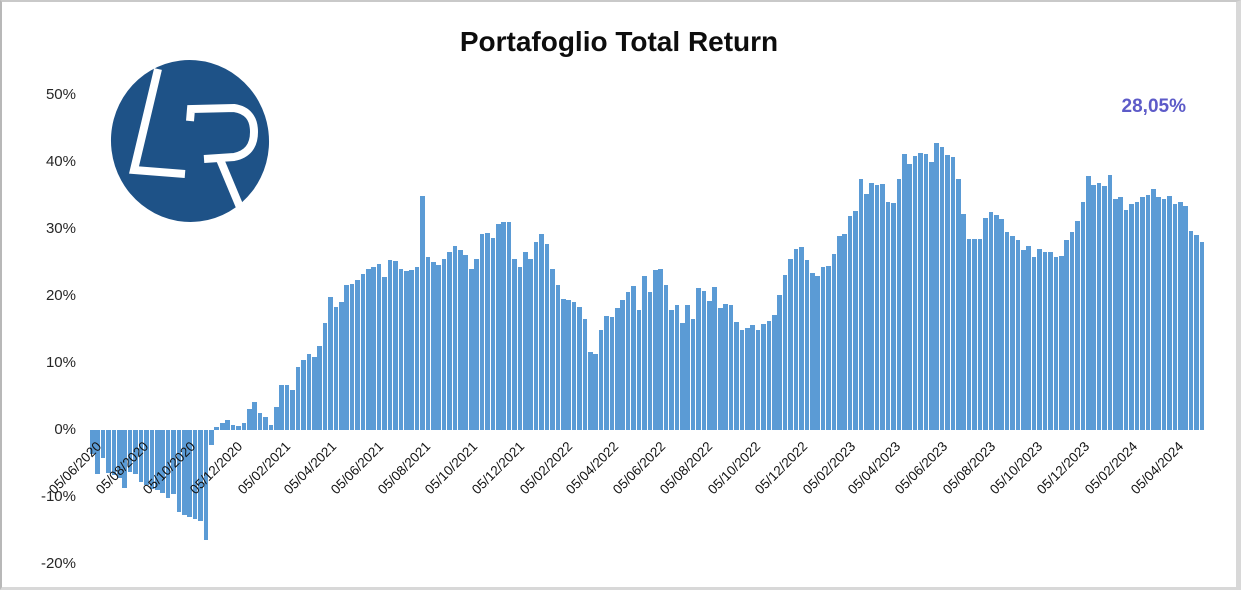 This screenshot has width=1241, height=590. What do you see at coordinates (65, 429) in the screenshot?
I see `y-tick-label: 0%` at bounding box center [65, 429].